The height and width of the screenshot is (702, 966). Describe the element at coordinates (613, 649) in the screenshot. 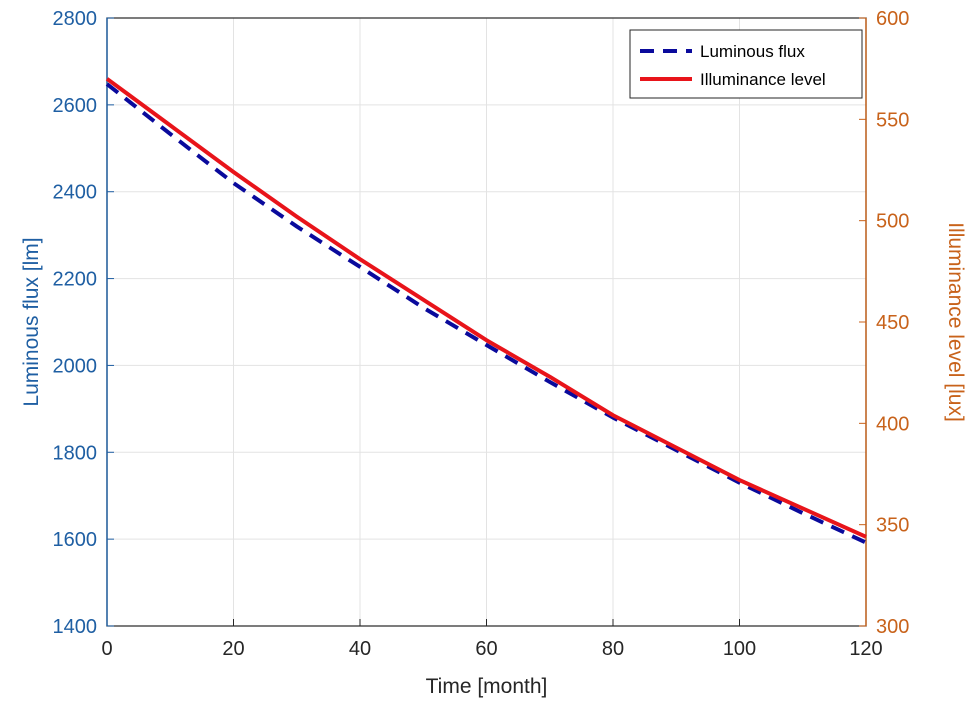

I see `x-tick-label: 80` at that location.